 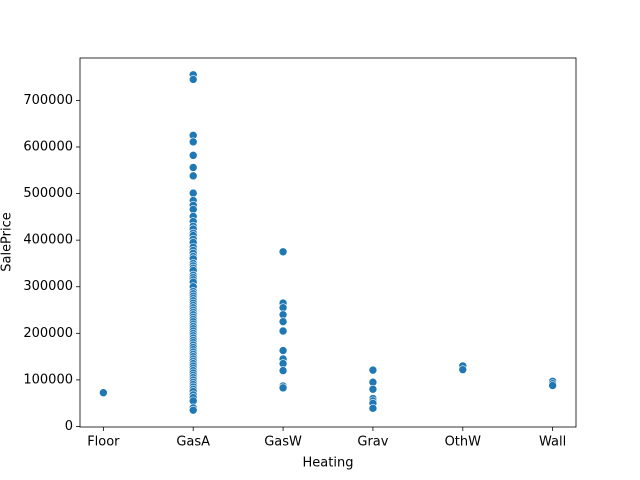 What do you see at coordinates (48, 379) in the screenshot?
I see `y-tick-label: 100000` at bounding box center [48, 379].